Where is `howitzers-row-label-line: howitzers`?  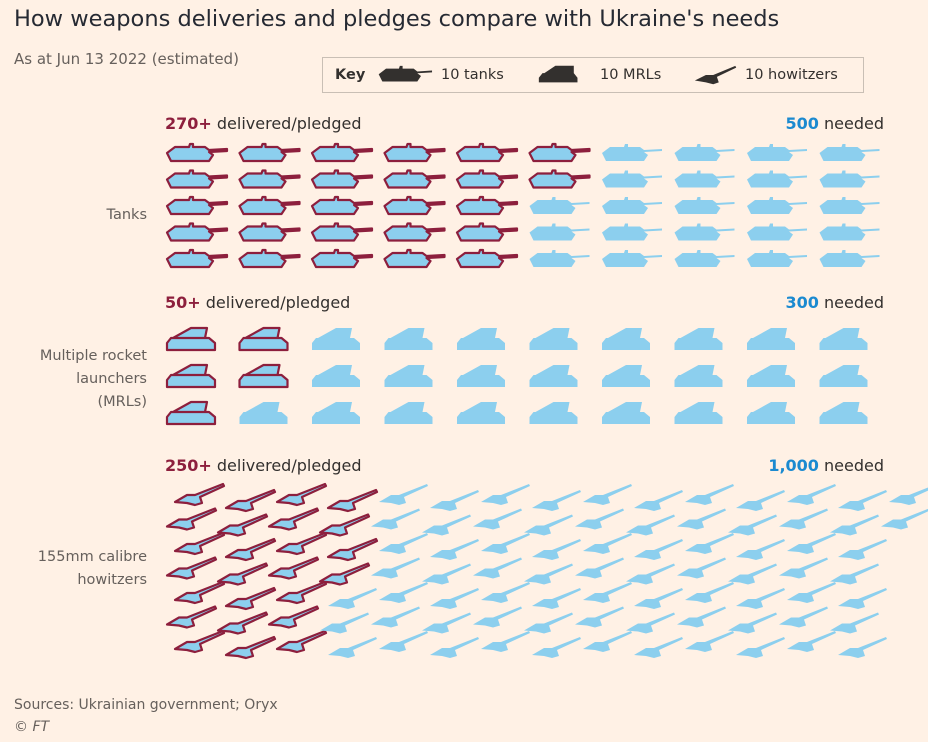
howitzers-row-label-line: howitzers is located at coordinates (112, 580).